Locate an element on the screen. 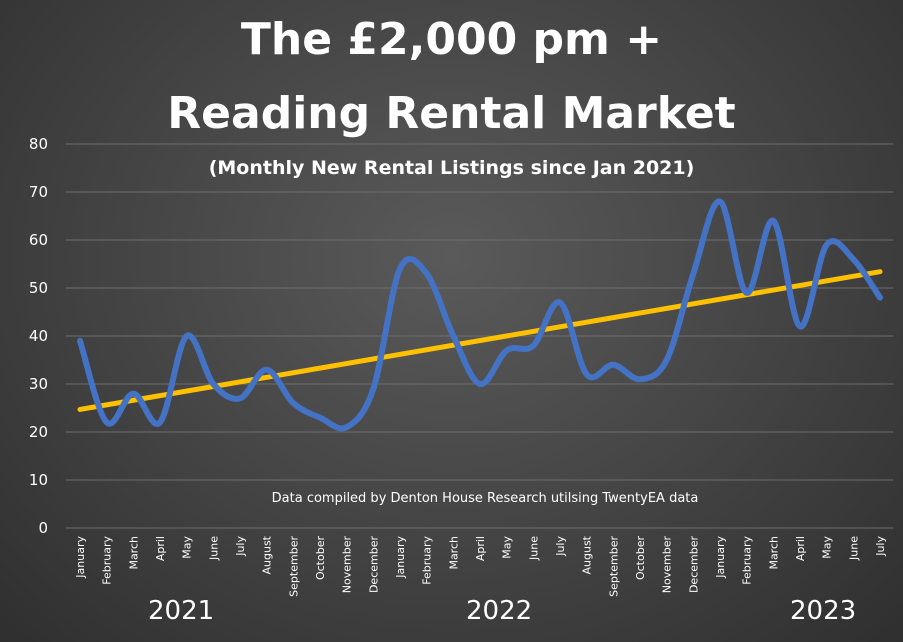 This screenshot has height=642, width=903. y-tick-label: 20 is located at coordinates (38, 432).